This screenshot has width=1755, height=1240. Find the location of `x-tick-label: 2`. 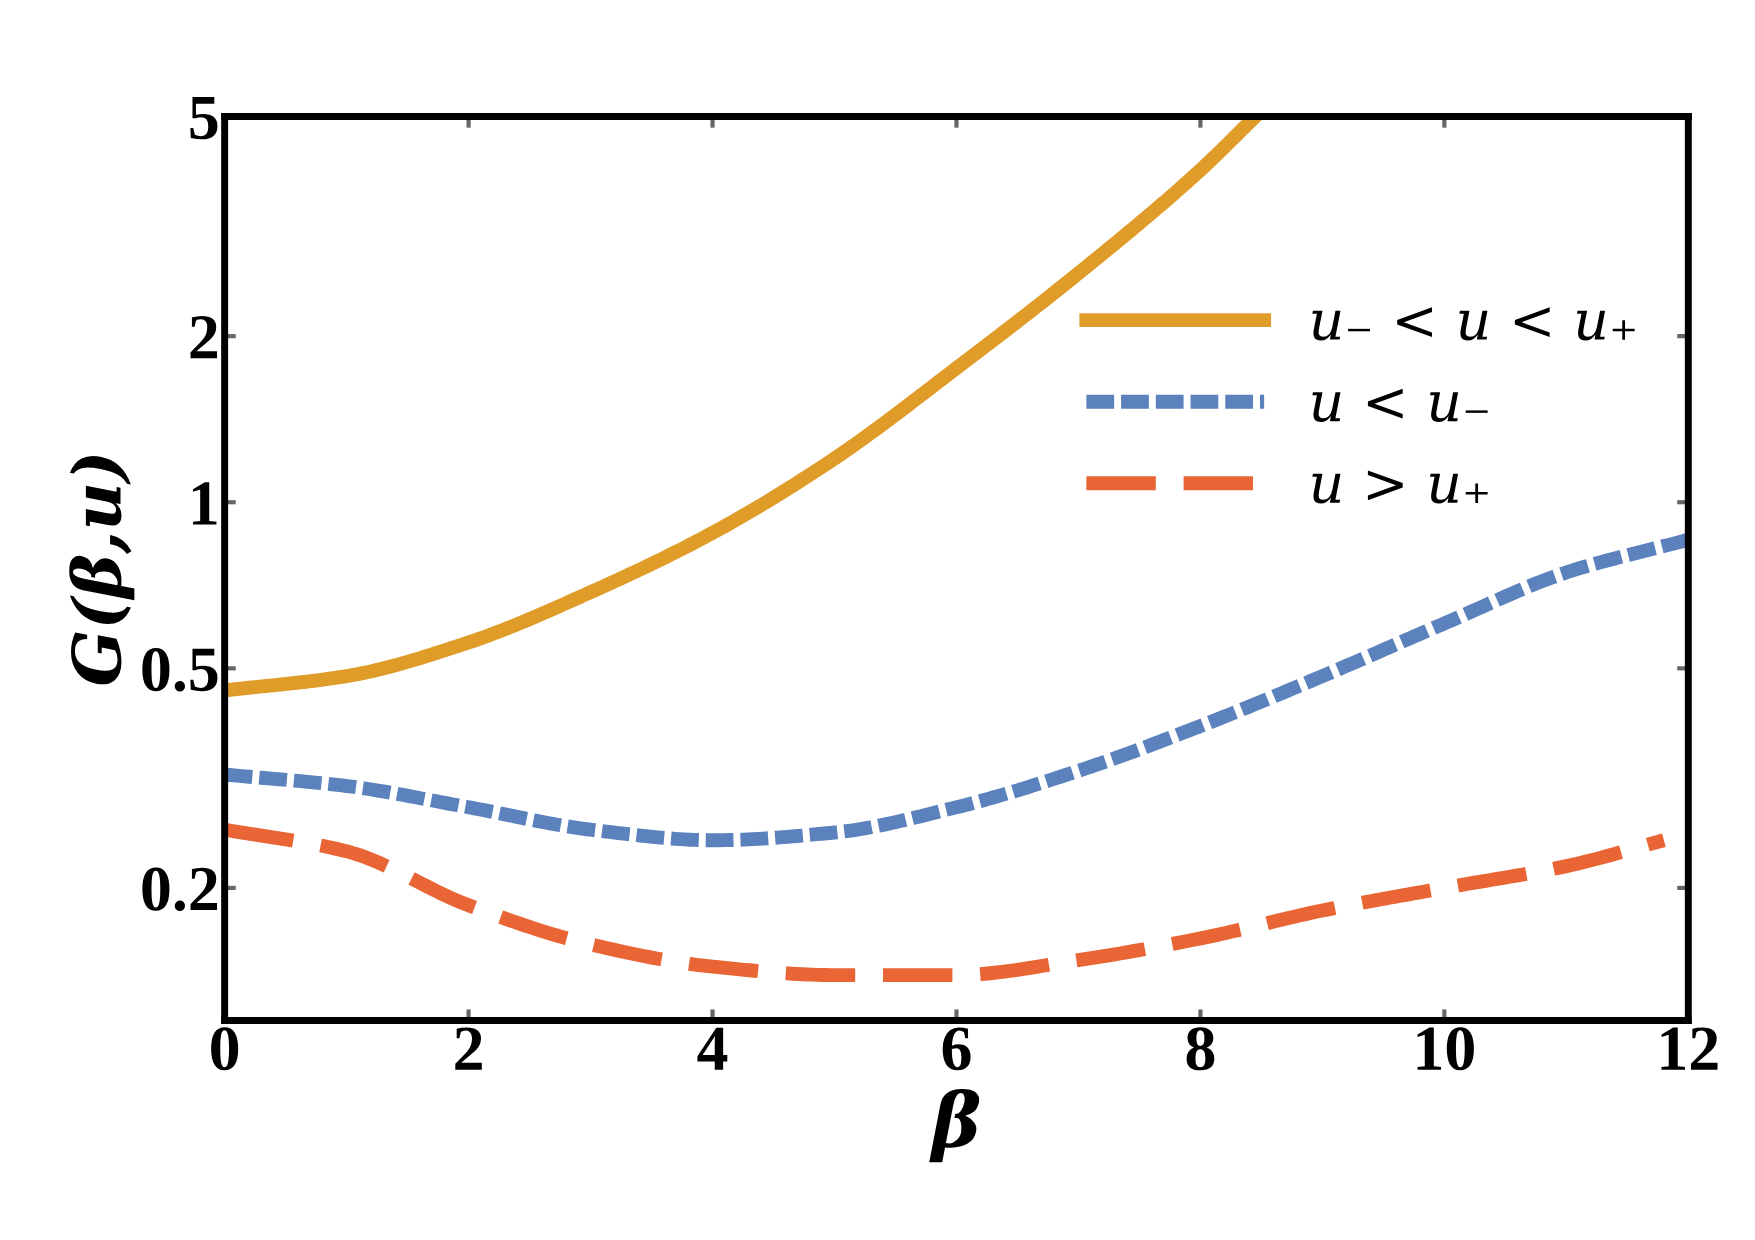

x-tick-label: 2 is located at coordinates (468, 1048).